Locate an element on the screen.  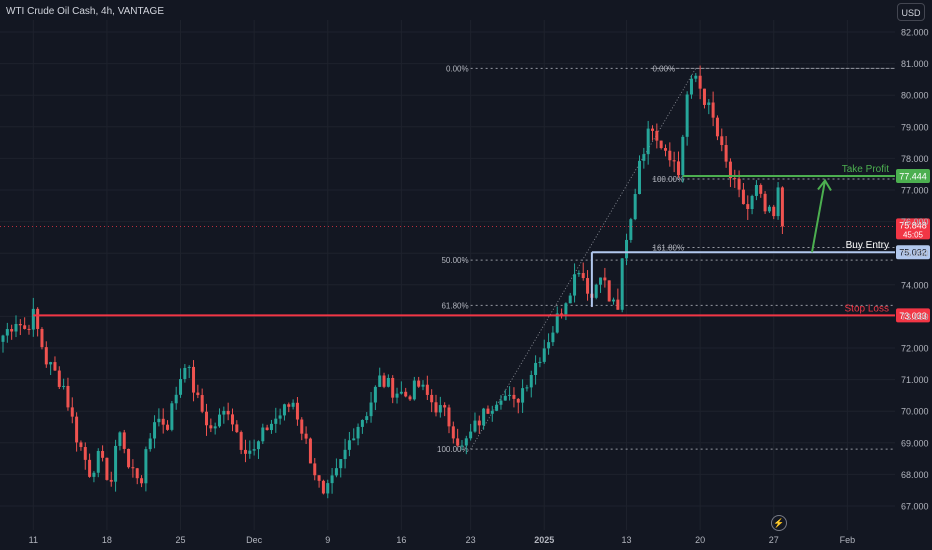
price-tag-label: 73.033 is located at coordinates (913, 316).